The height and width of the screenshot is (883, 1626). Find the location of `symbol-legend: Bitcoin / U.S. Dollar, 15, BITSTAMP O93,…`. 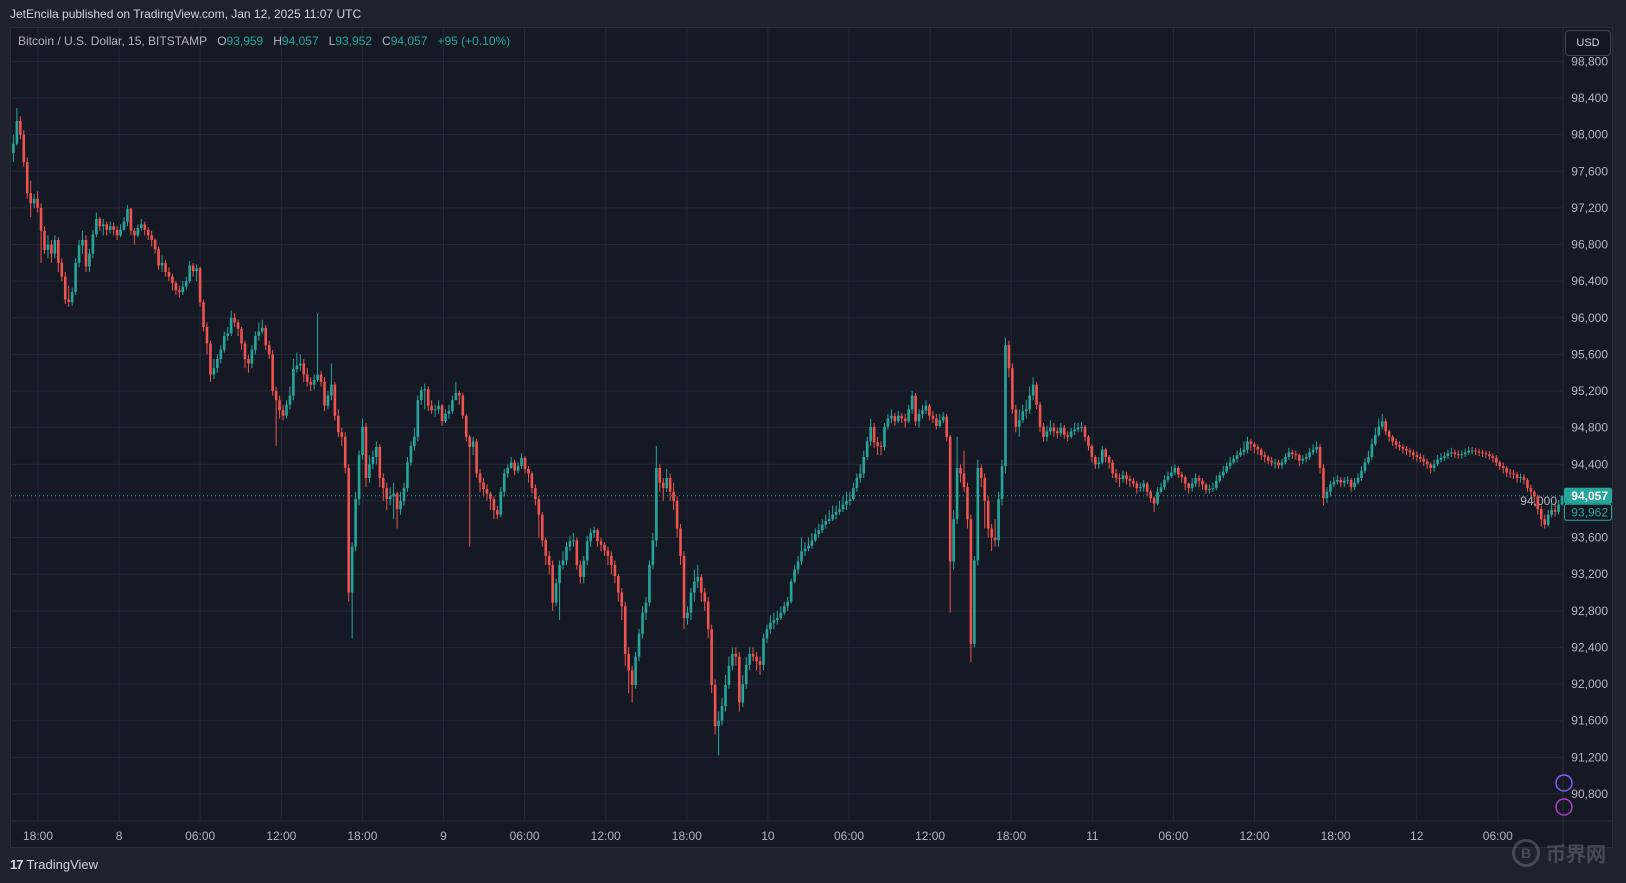

symbol-legend: Bitcoin / U.S. Dollar, 15, BITSTAMP O93,… is located at coordinates (264, 41).